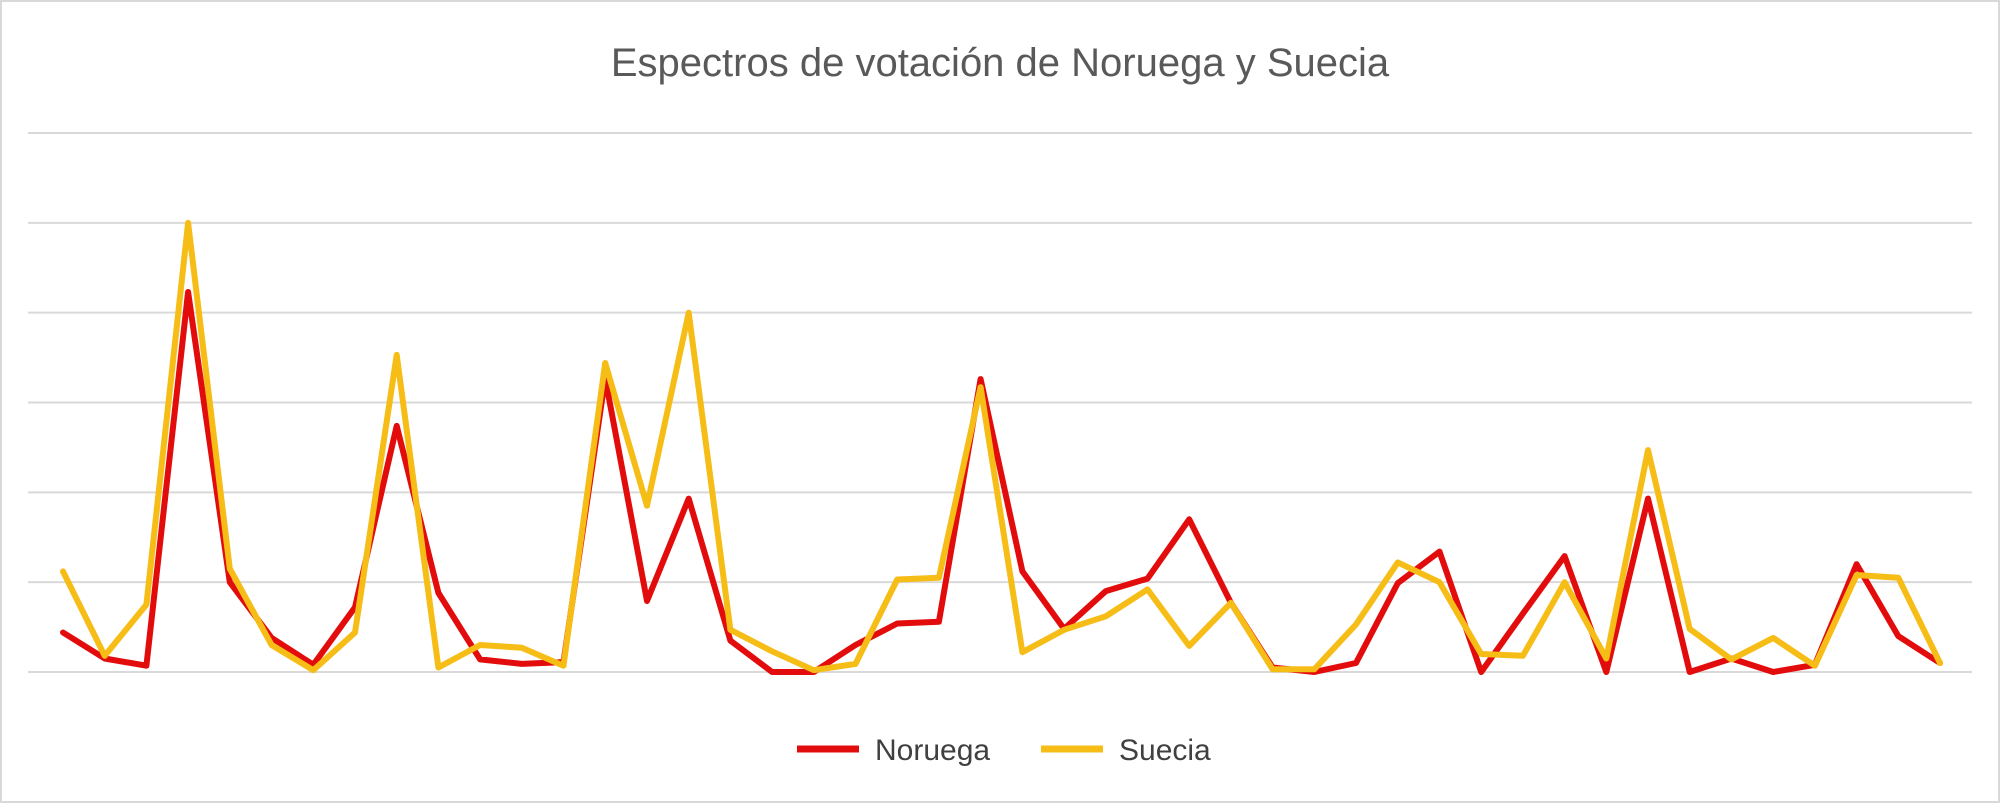 The height and width of the screenshot is (803, 2000). Describe the element at coordinates (932, 750) in the screenshot. I see `legend-label-noruega: Noruega` at that location.